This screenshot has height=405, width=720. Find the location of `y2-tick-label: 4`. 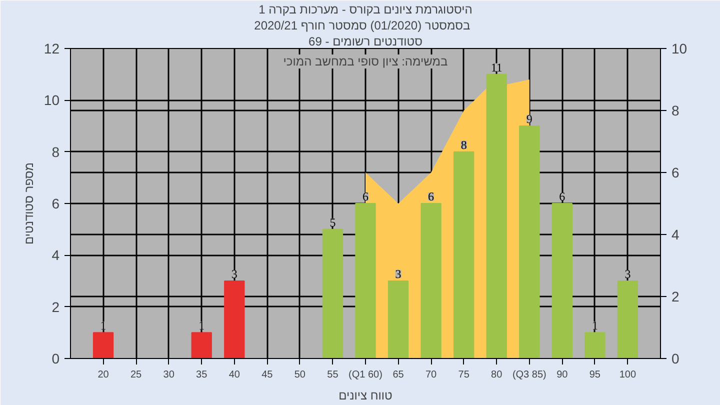

y2-tick-label: 4 is located at coordinates (676, 234).